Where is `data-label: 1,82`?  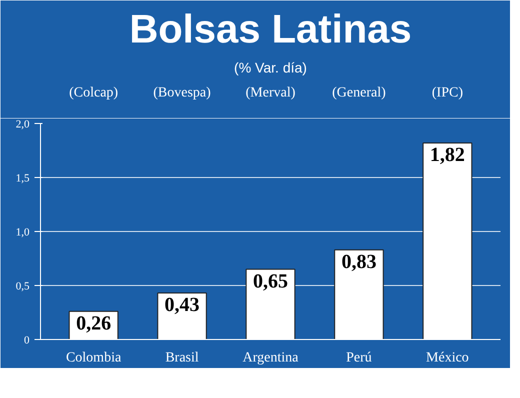
data-label: 1,82 is located at coordinates (447, 155).